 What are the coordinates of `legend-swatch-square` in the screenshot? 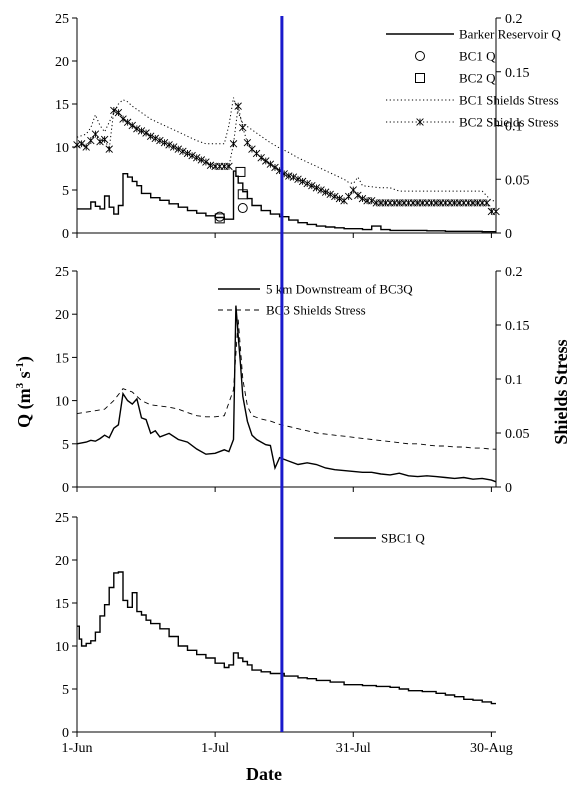 It's located at (420, 78).